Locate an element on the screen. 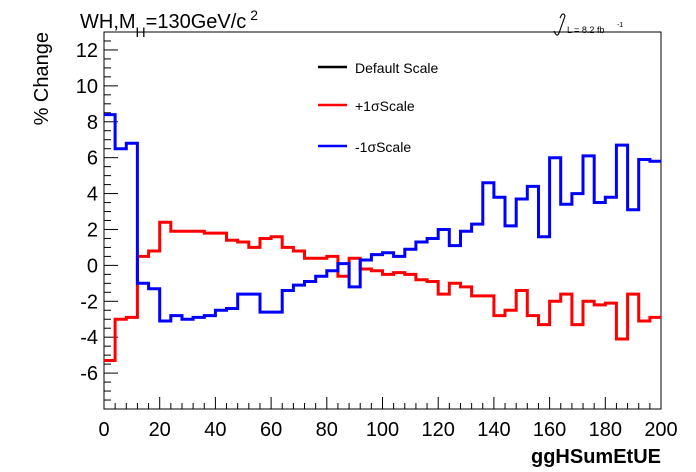 This screenshot has width=696, height=472. y-axis-ticks: -6 -4 -2 0 2 4 6 8 10 12 is located at coordinates (97, 220).